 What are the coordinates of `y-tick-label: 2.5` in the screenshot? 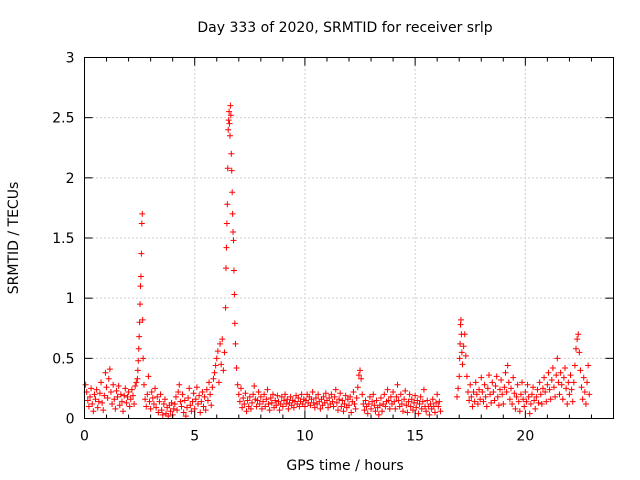 It's located at (63, 119).